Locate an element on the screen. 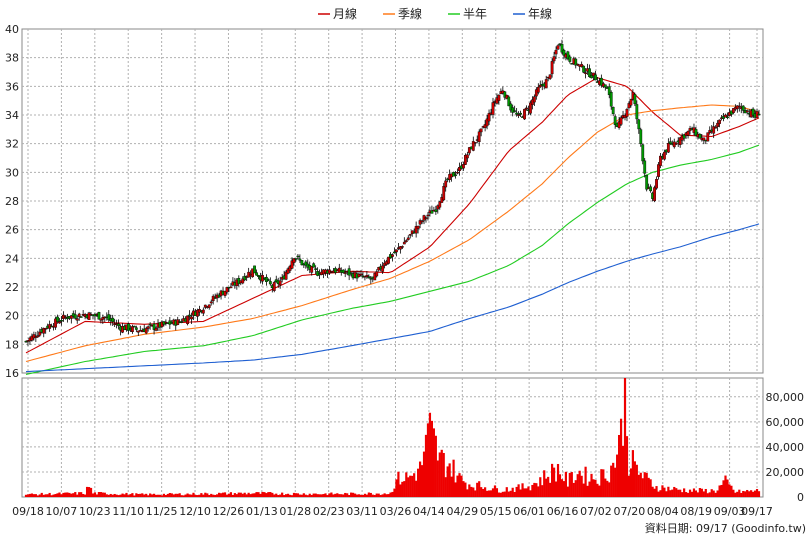  price-y-tick-label: 20 is located at coordinates (12, 316).